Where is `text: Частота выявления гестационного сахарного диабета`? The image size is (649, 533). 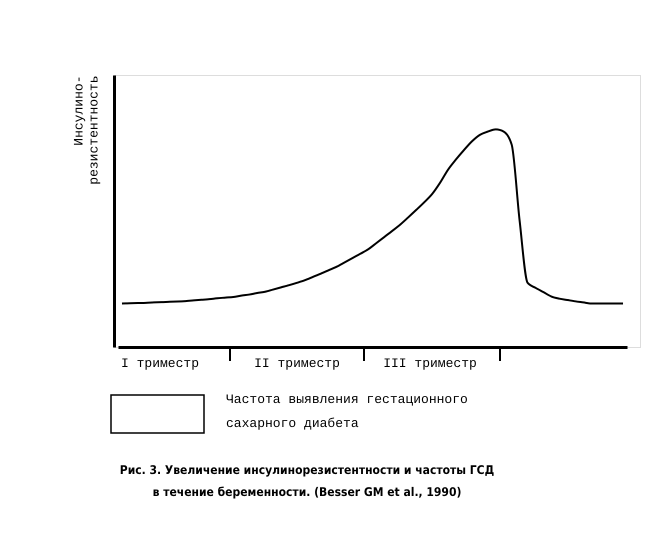 text: Частота выявления гестационного сахарного диабета is located at coordinates (347, 411).